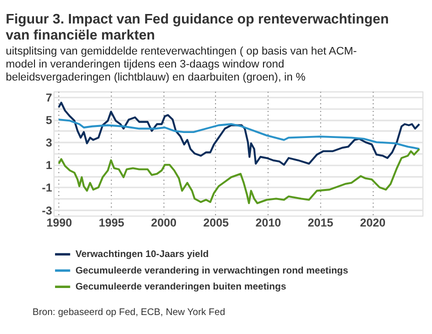 The height and width of the screenshot is (334, 432). I want to click on legend-label: Verwachtingen 10-Jaars yield, so click(142, 254).